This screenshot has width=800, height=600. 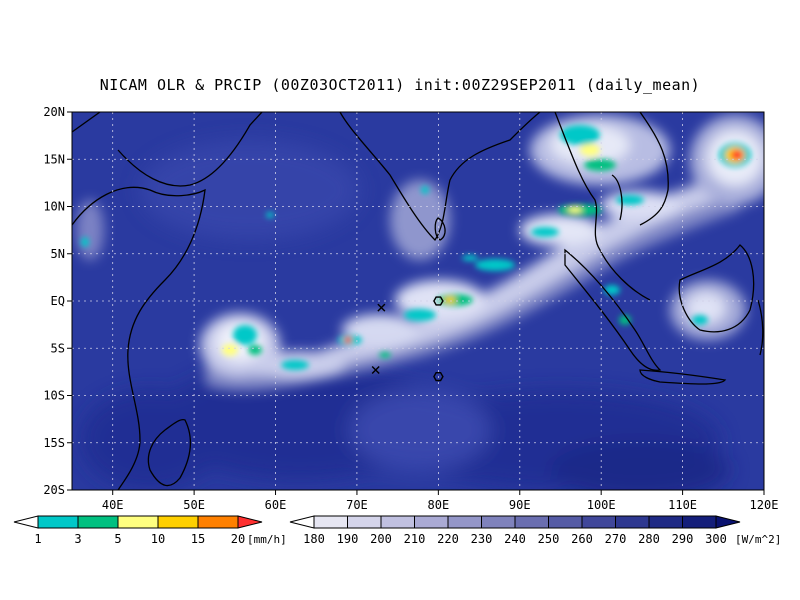 I want to click on station-markers, so click(x=407, y=339).